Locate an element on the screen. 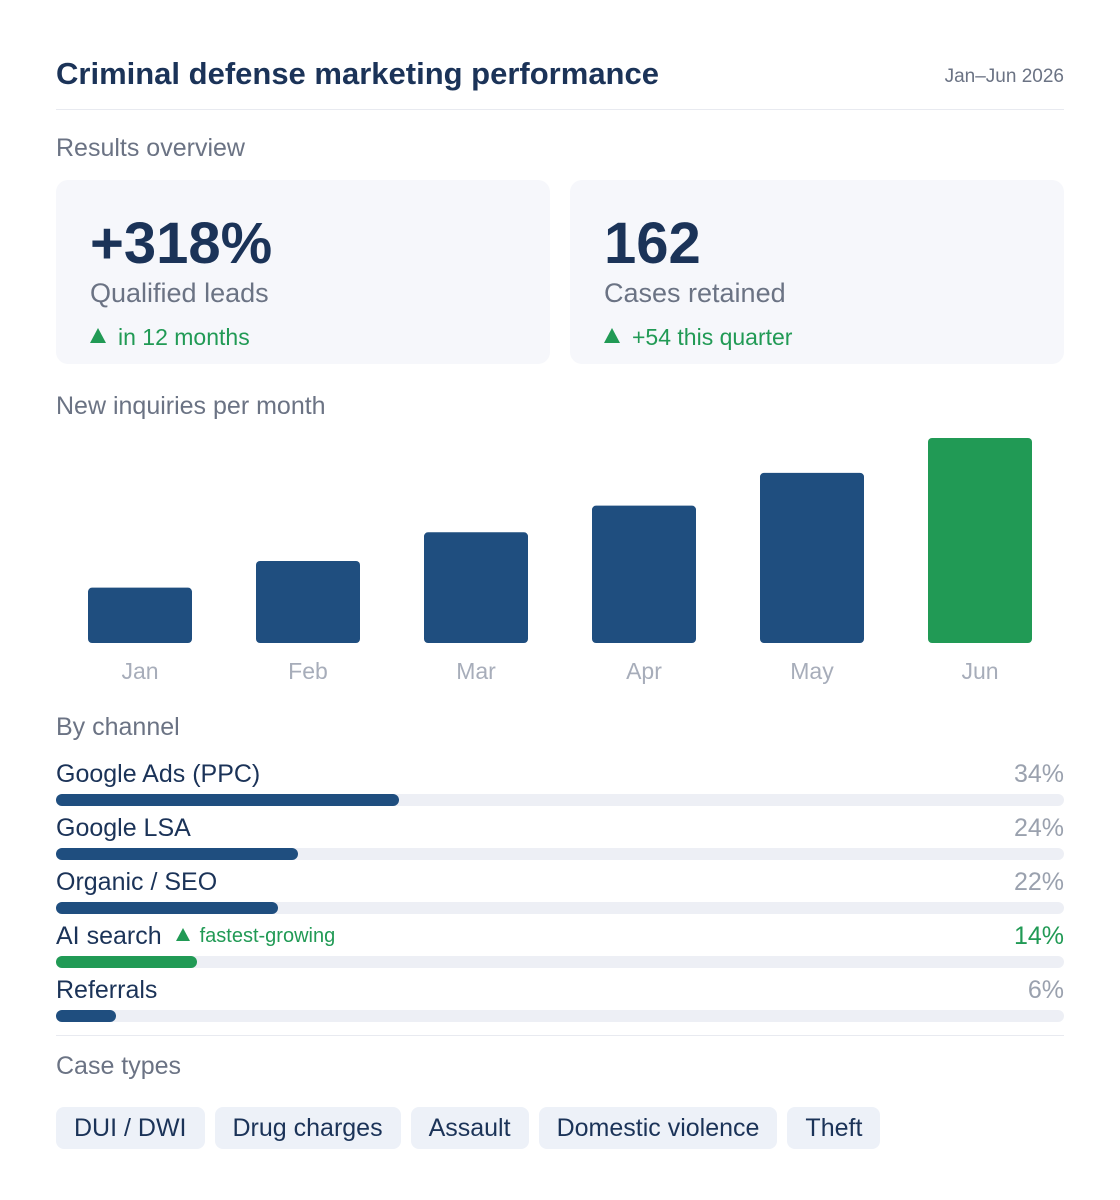  qualified-leads-card: +318% Qualified leads in 12 months is located at coordinates (303, 272).